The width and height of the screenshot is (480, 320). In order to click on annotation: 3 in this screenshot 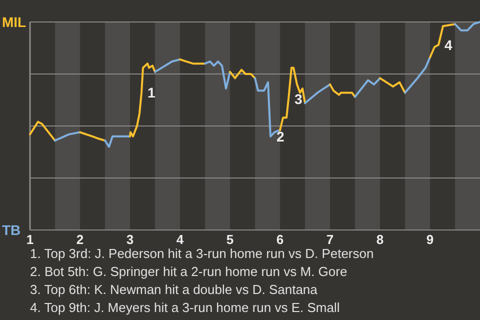, I will do `click(298, 98)`.